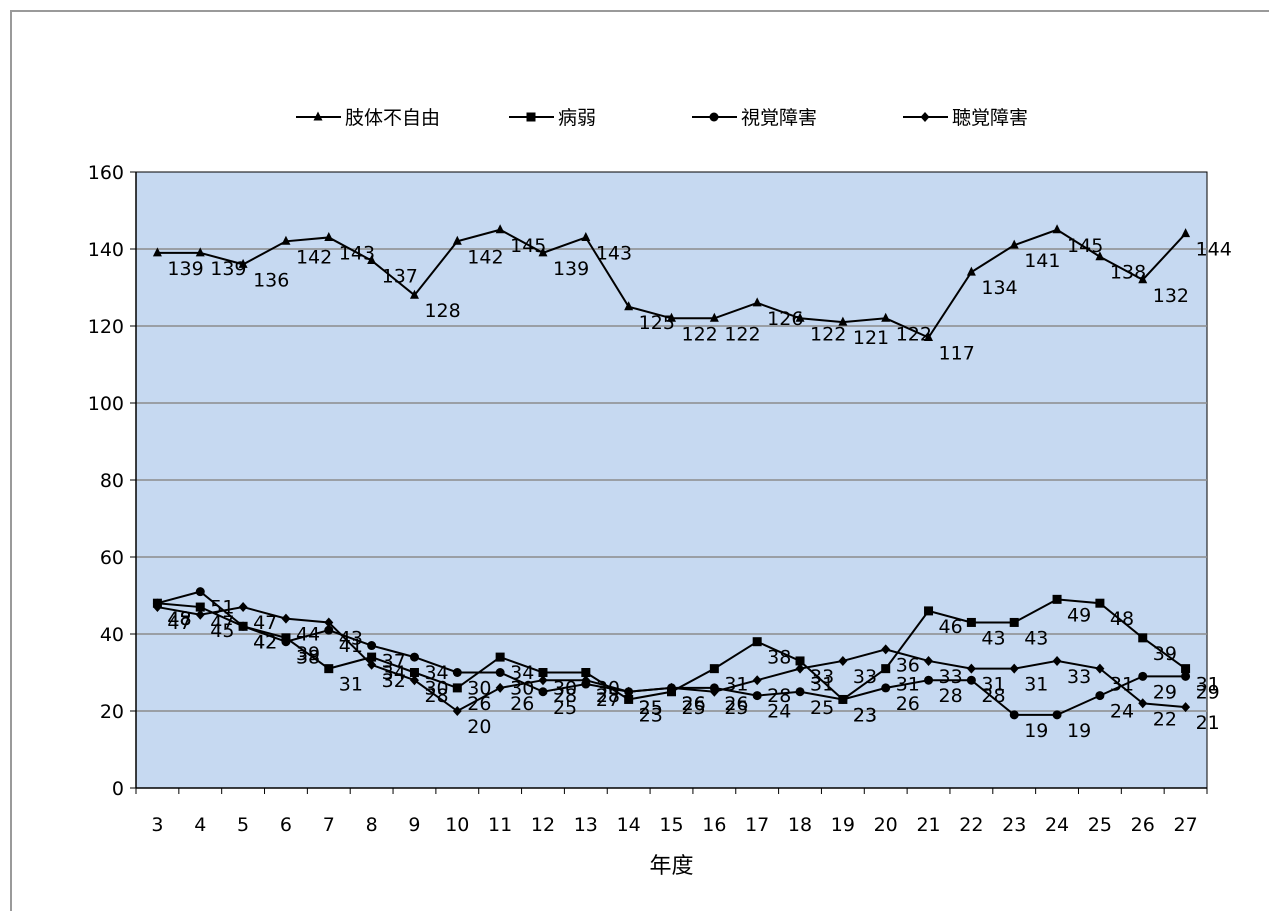  Describe the element at coordinates (157, 825) in the screenshot. I see `x-tick-label: 3` at that location.